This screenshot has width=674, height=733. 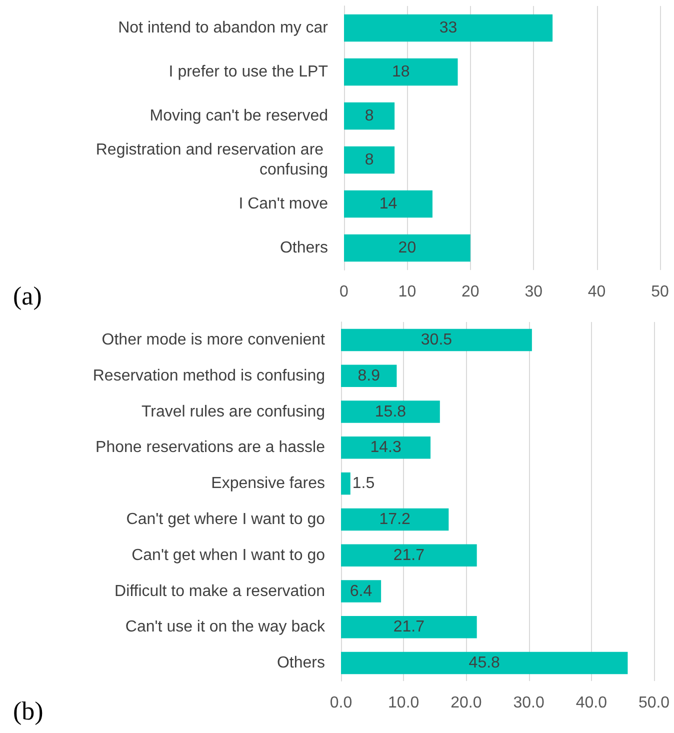 I want to click on y-tick-label: Other mode is more convenient, so click(x=214, y=339).